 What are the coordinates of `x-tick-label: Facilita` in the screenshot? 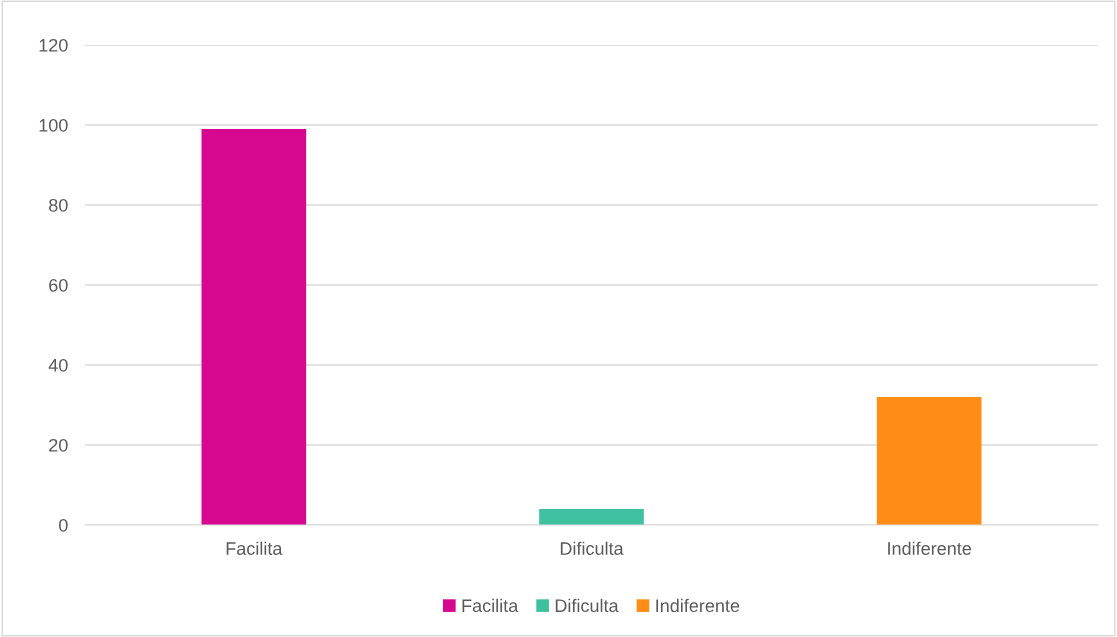 It's located at (254, 548).